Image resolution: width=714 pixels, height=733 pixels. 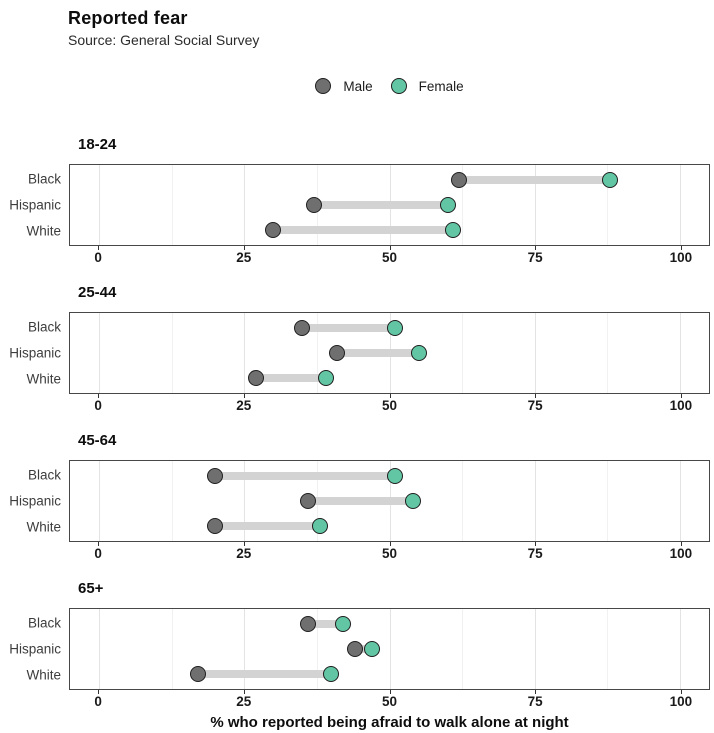 What do you see at coordinates (97, 292) in the screenshot?
I see `facet-label: 25-44` at bounding box center [97, 292].